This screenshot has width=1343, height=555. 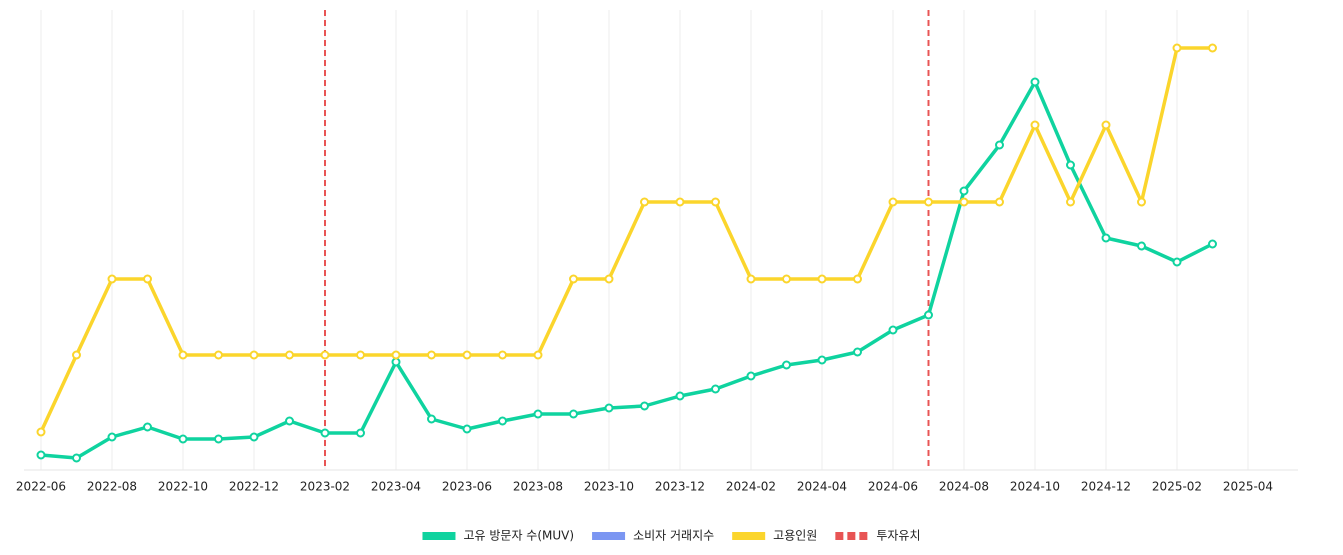 I want to click on x-tick-label: 2025-04, so click(x=1248, y=487).